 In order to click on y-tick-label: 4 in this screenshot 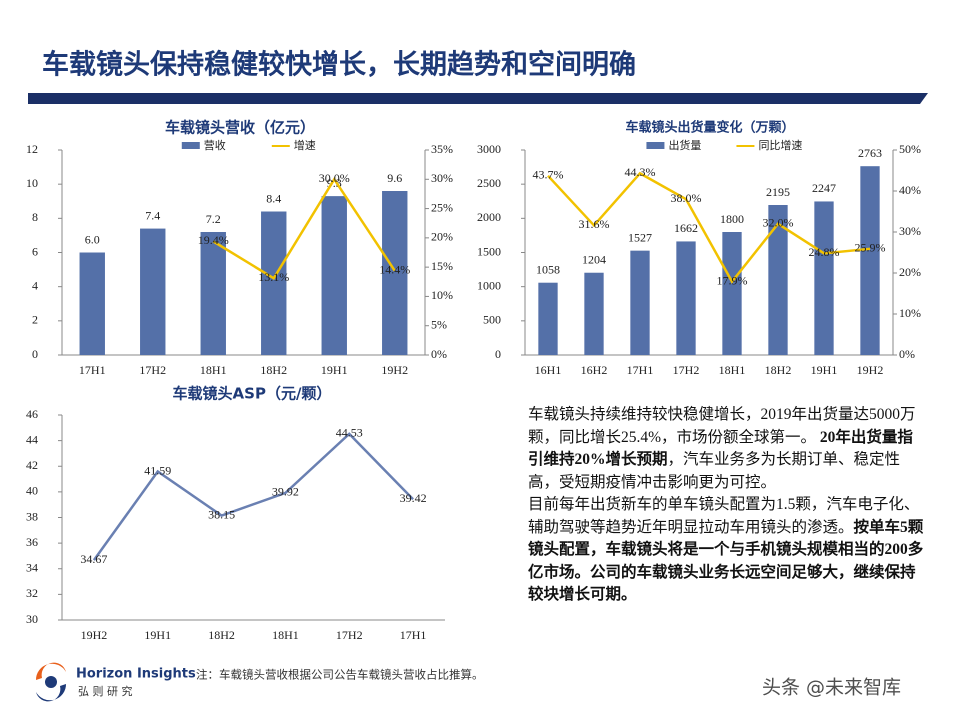, I will do `click(35, 285)`.